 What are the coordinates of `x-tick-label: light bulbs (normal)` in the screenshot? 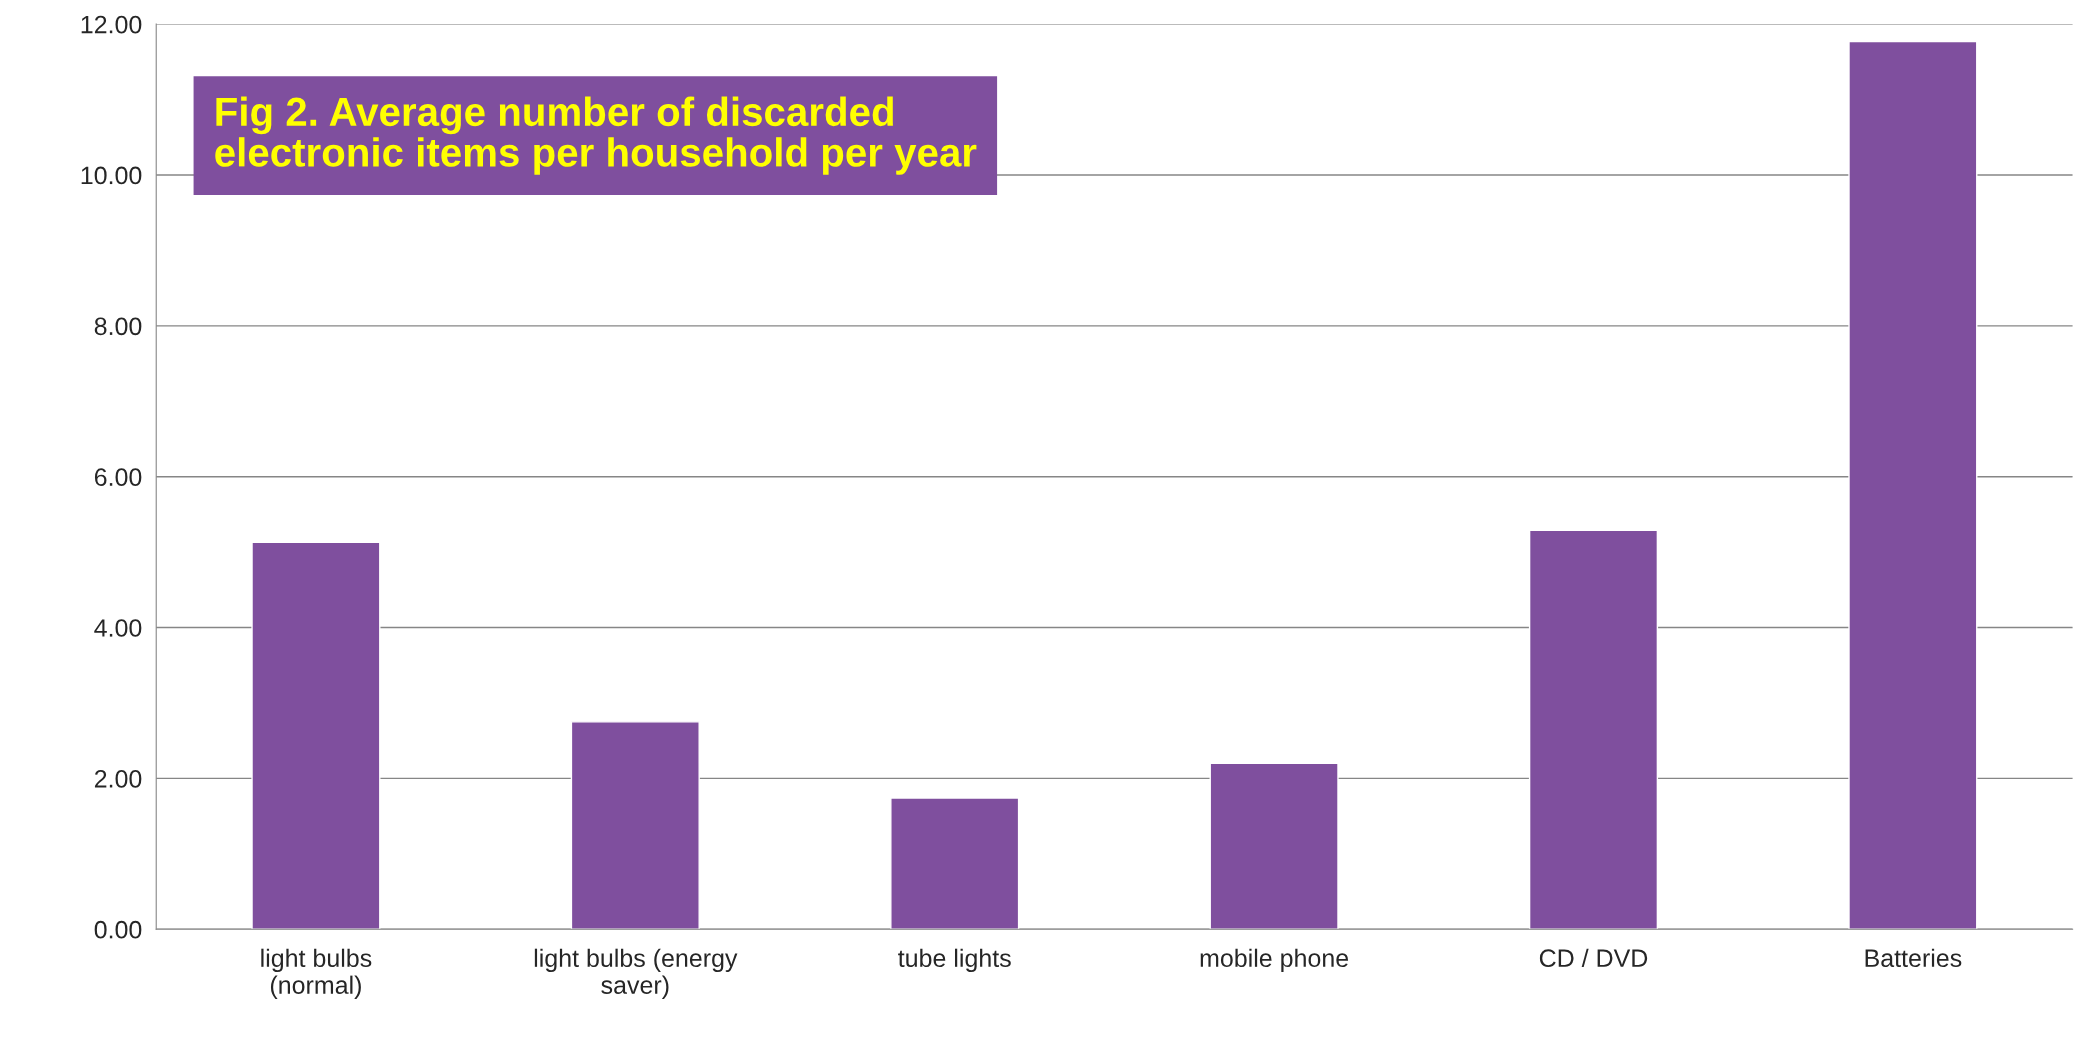 It's located at (316, 973).